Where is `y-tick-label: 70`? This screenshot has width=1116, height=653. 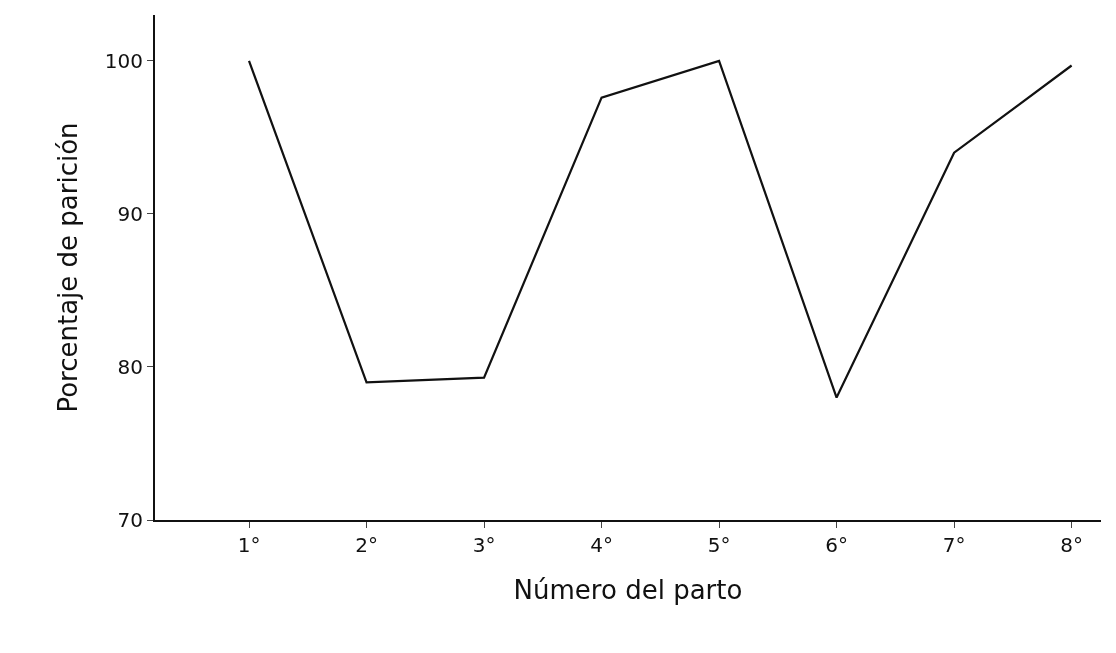 y-tick-label: 70 is located at coordinates (130, 520).